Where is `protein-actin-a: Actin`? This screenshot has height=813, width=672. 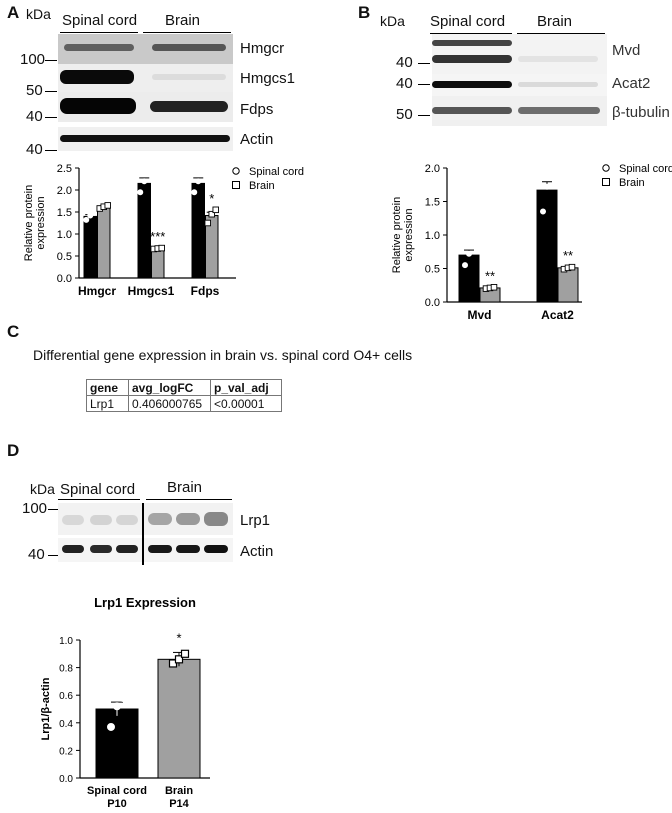
protein-actin-a: Actin is located at coordinates (257, 139).